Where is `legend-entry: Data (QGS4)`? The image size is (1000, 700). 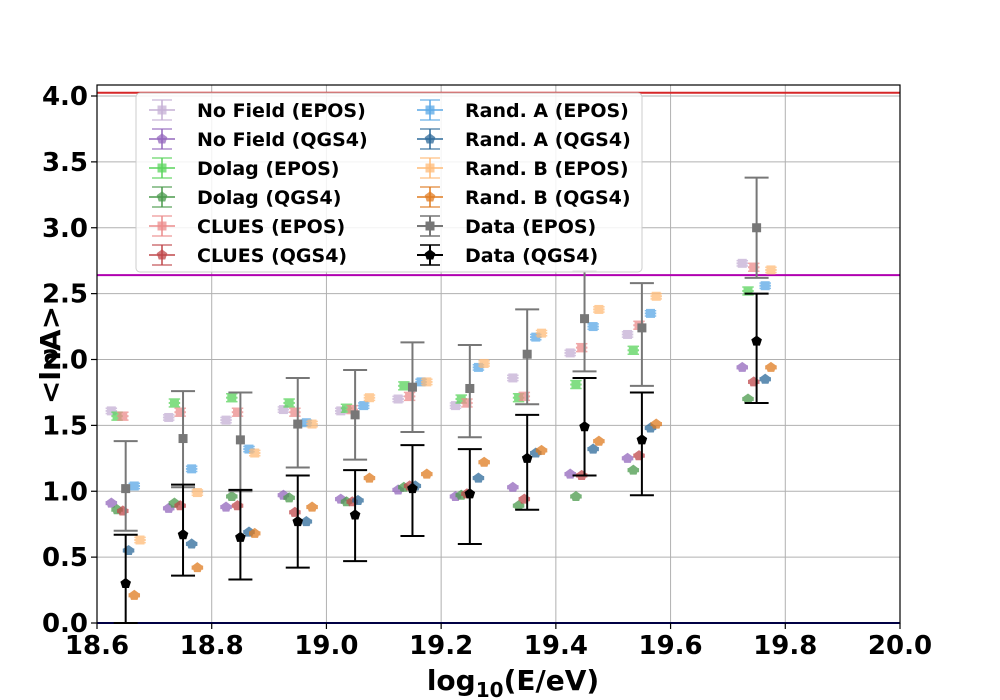 legend-entry: Data (QGS4) is located at coordinates (507, 255).